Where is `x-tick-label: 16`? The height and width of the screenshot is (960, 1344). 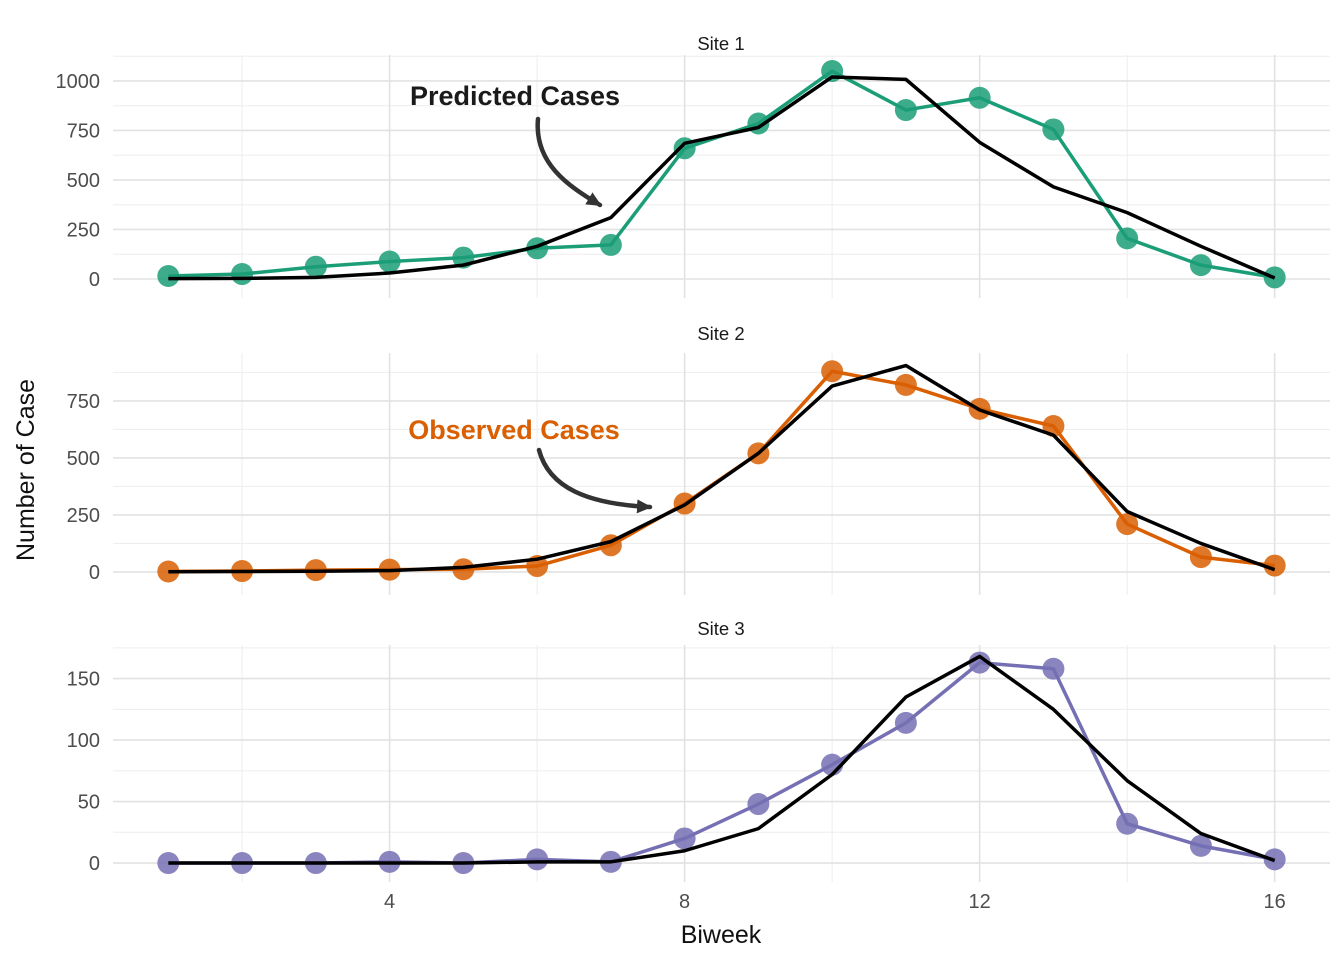
x-tick-label: 16 is located at coordinates (1275, 902).